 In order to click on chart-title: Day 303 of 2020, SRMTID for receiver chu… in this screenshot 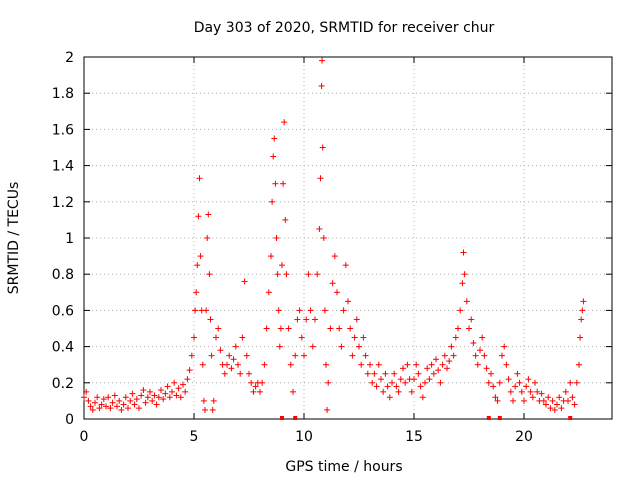, I will do `click(344, 28)`.